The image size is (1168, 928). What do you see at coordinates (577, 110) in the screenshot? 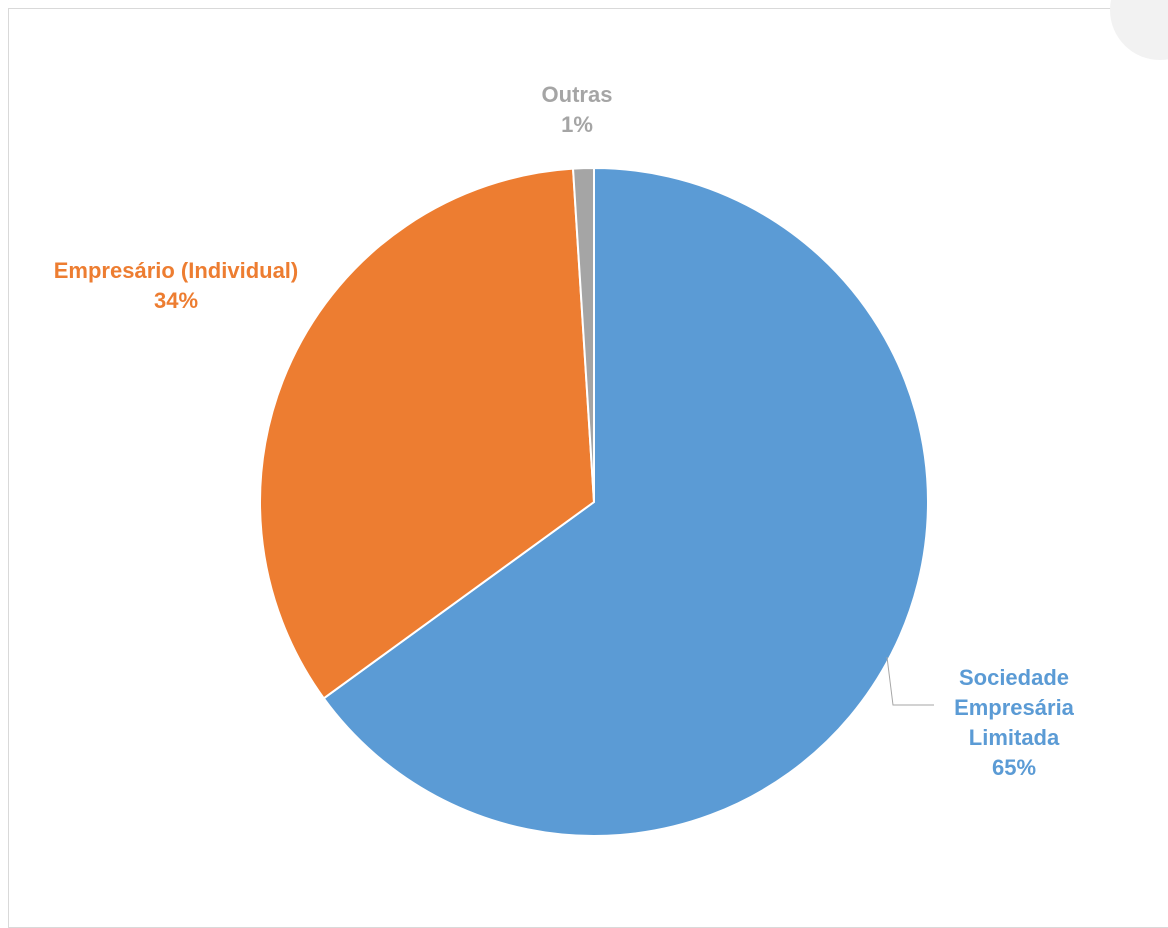
I see `data-label-outras: Outras 1%` at bounding box center [577, 110].